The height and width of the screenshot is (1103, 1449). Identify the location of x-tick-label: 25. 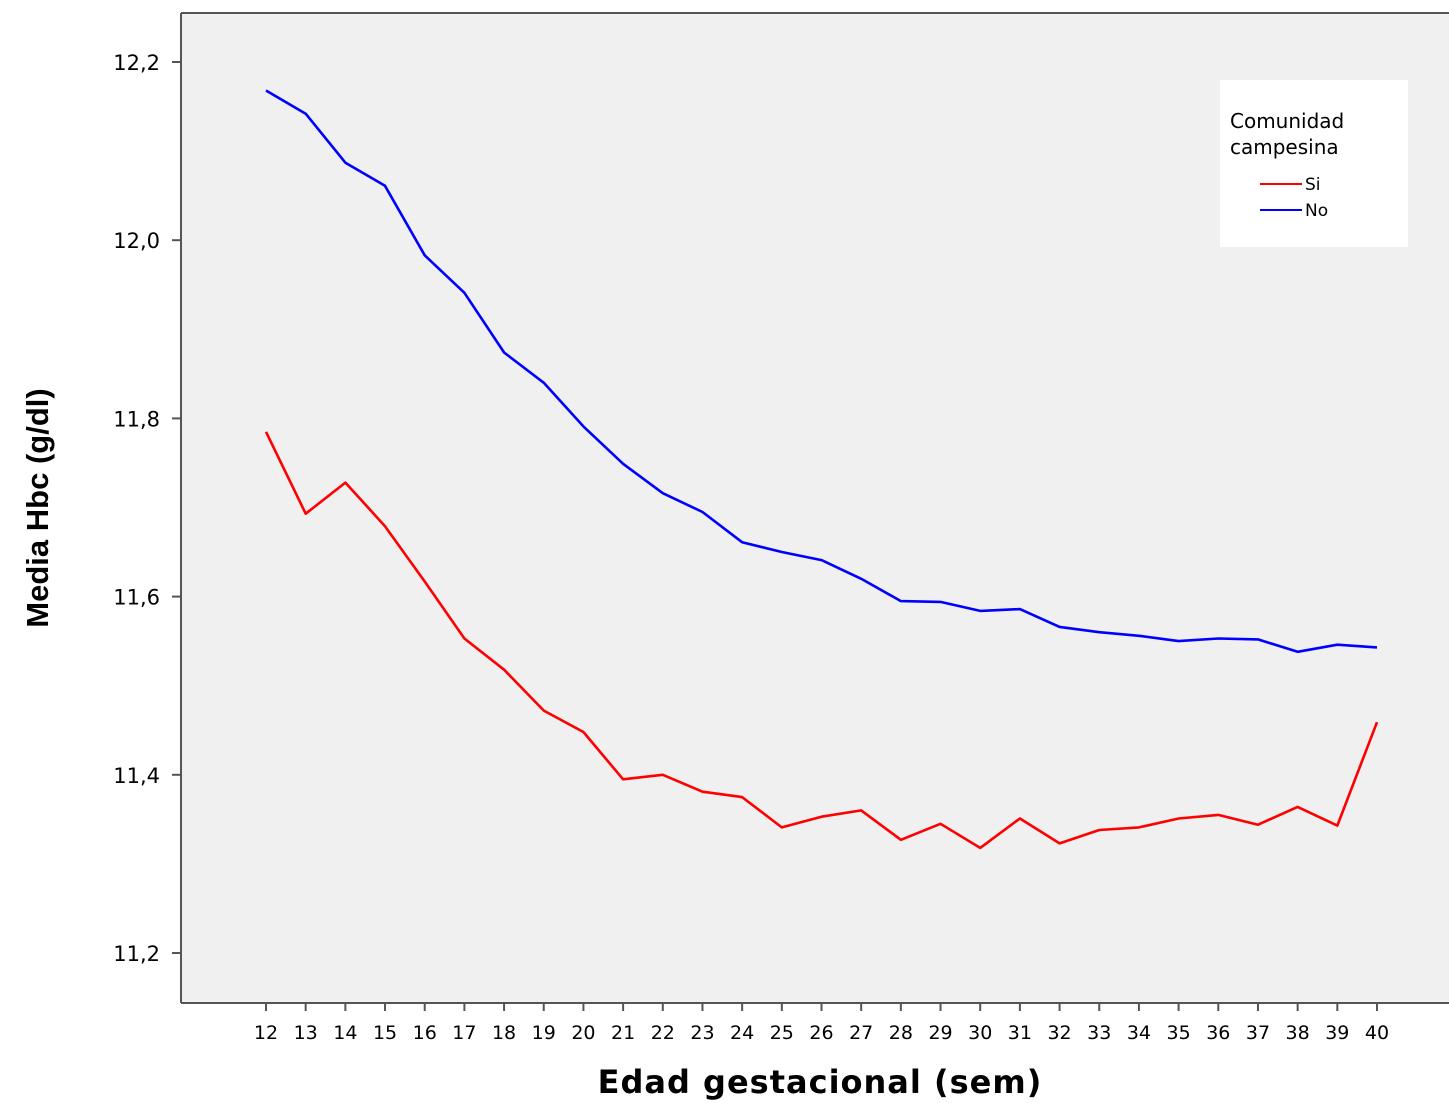
(782, 1033).